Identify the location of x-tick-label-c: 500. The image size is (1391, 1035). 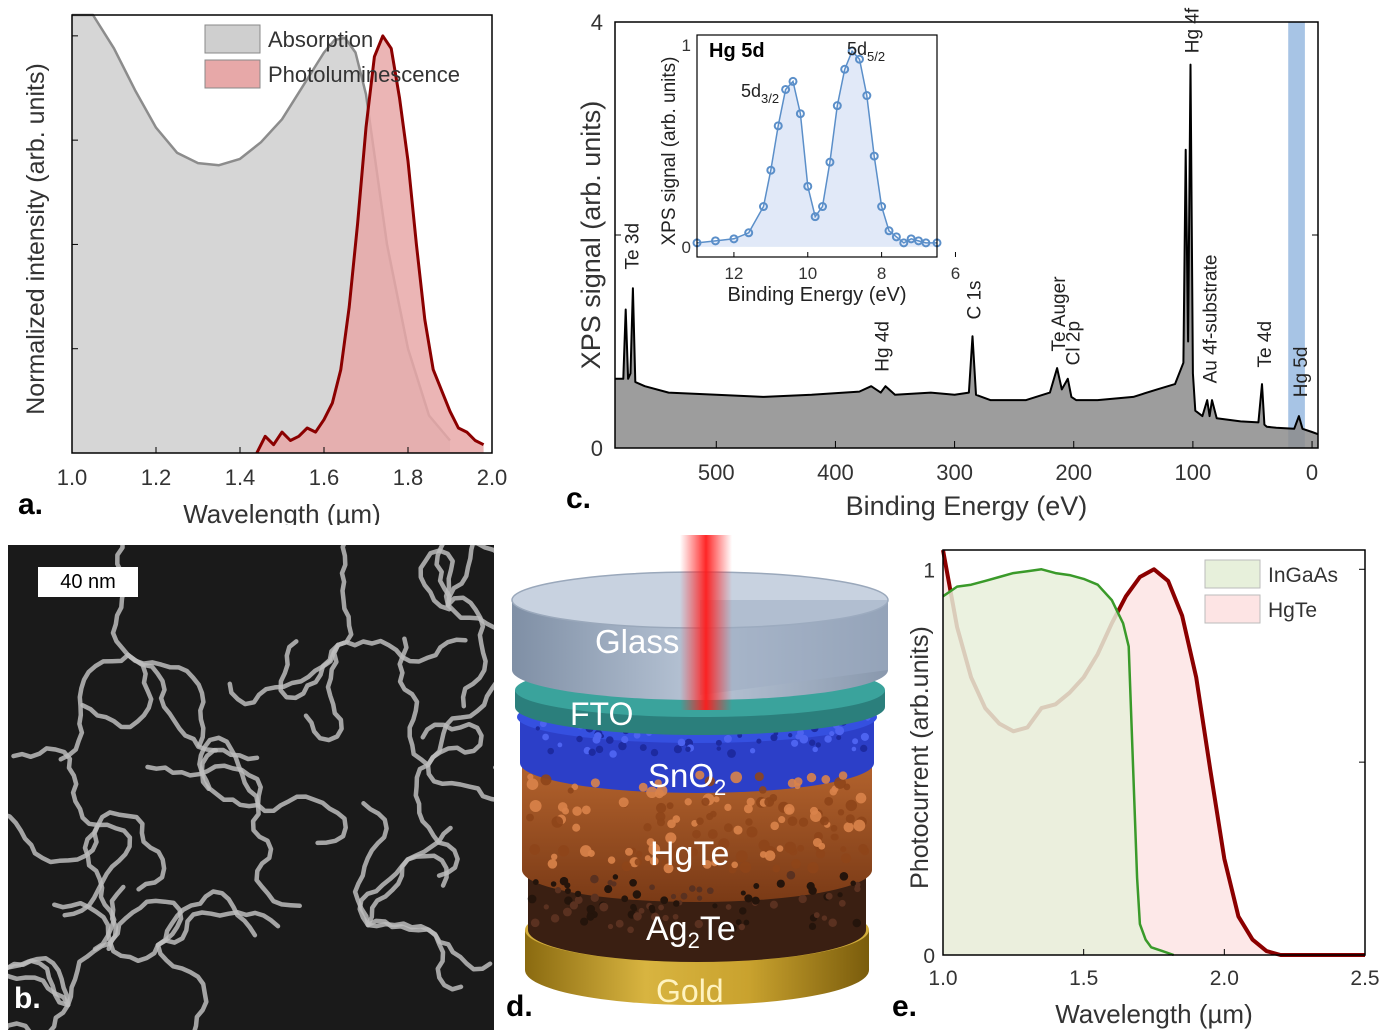
(716, 472).